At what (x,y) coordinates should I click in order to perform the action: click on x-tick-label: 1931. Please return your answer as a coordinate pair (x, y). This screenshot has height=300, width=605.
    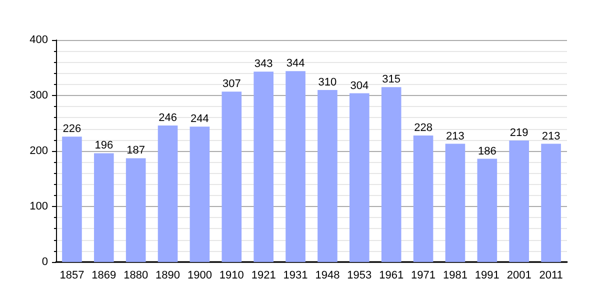
    Looking at the image, I should click on (295, 276).